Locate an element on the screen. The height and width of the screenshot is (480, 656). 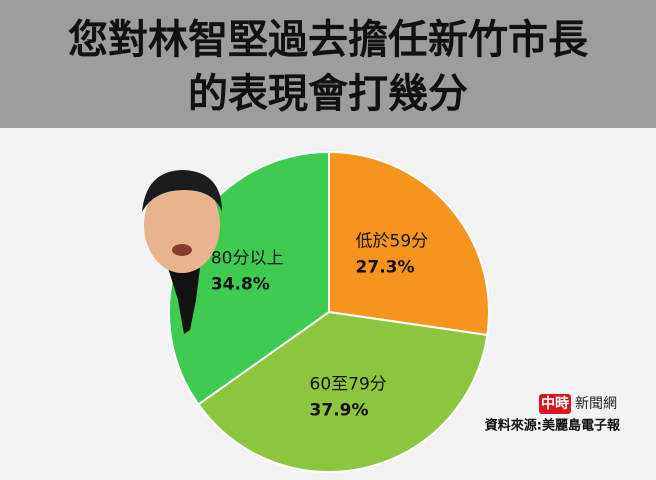
title-line: 您對林智堅過去擔任新竹市長 is located at coordinates (328, 40).